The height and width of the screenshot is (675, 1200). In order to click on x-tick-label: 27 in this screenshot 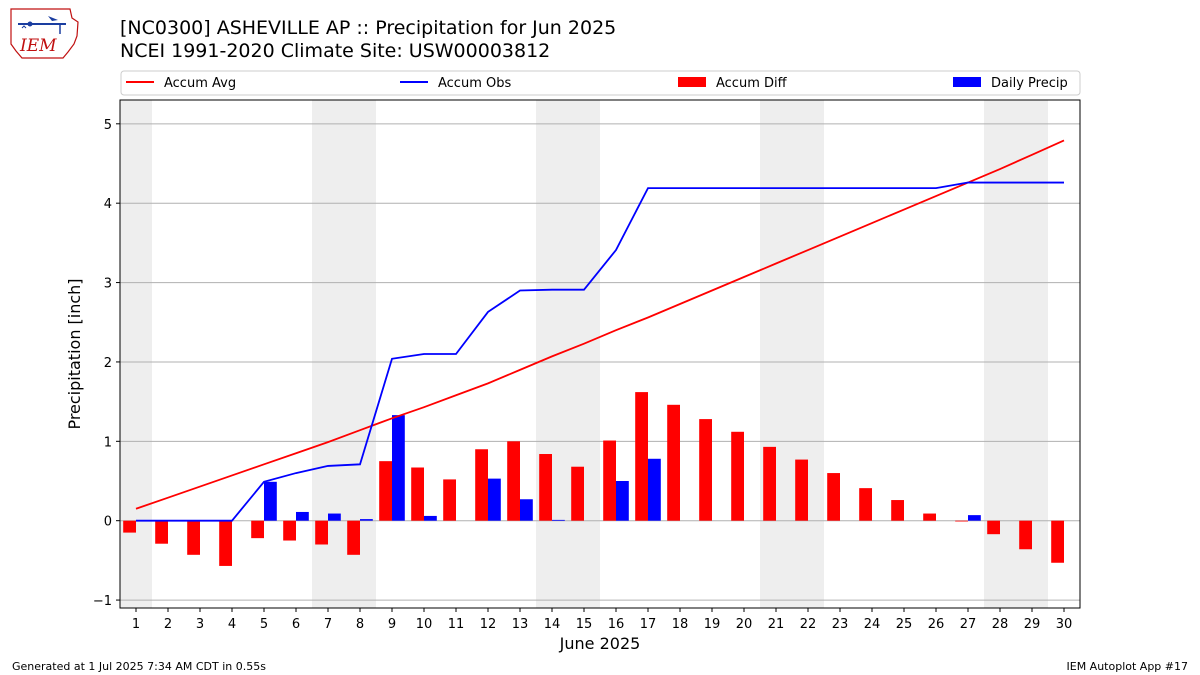, I will do `click(968, 624)`.